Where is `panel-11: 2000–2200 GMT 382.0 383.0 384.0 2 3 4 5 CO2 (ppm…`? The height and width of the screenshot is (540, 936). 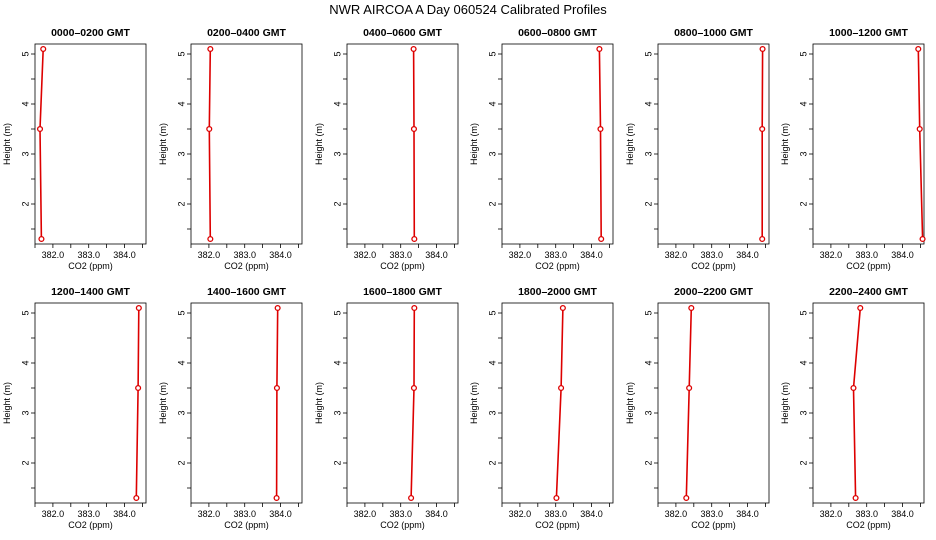 panel-11: 2000–2200 GMT 382.0 383.0 384.0 2 3 4 5 CO2 (ppm… is located at coordinates (697, 408).